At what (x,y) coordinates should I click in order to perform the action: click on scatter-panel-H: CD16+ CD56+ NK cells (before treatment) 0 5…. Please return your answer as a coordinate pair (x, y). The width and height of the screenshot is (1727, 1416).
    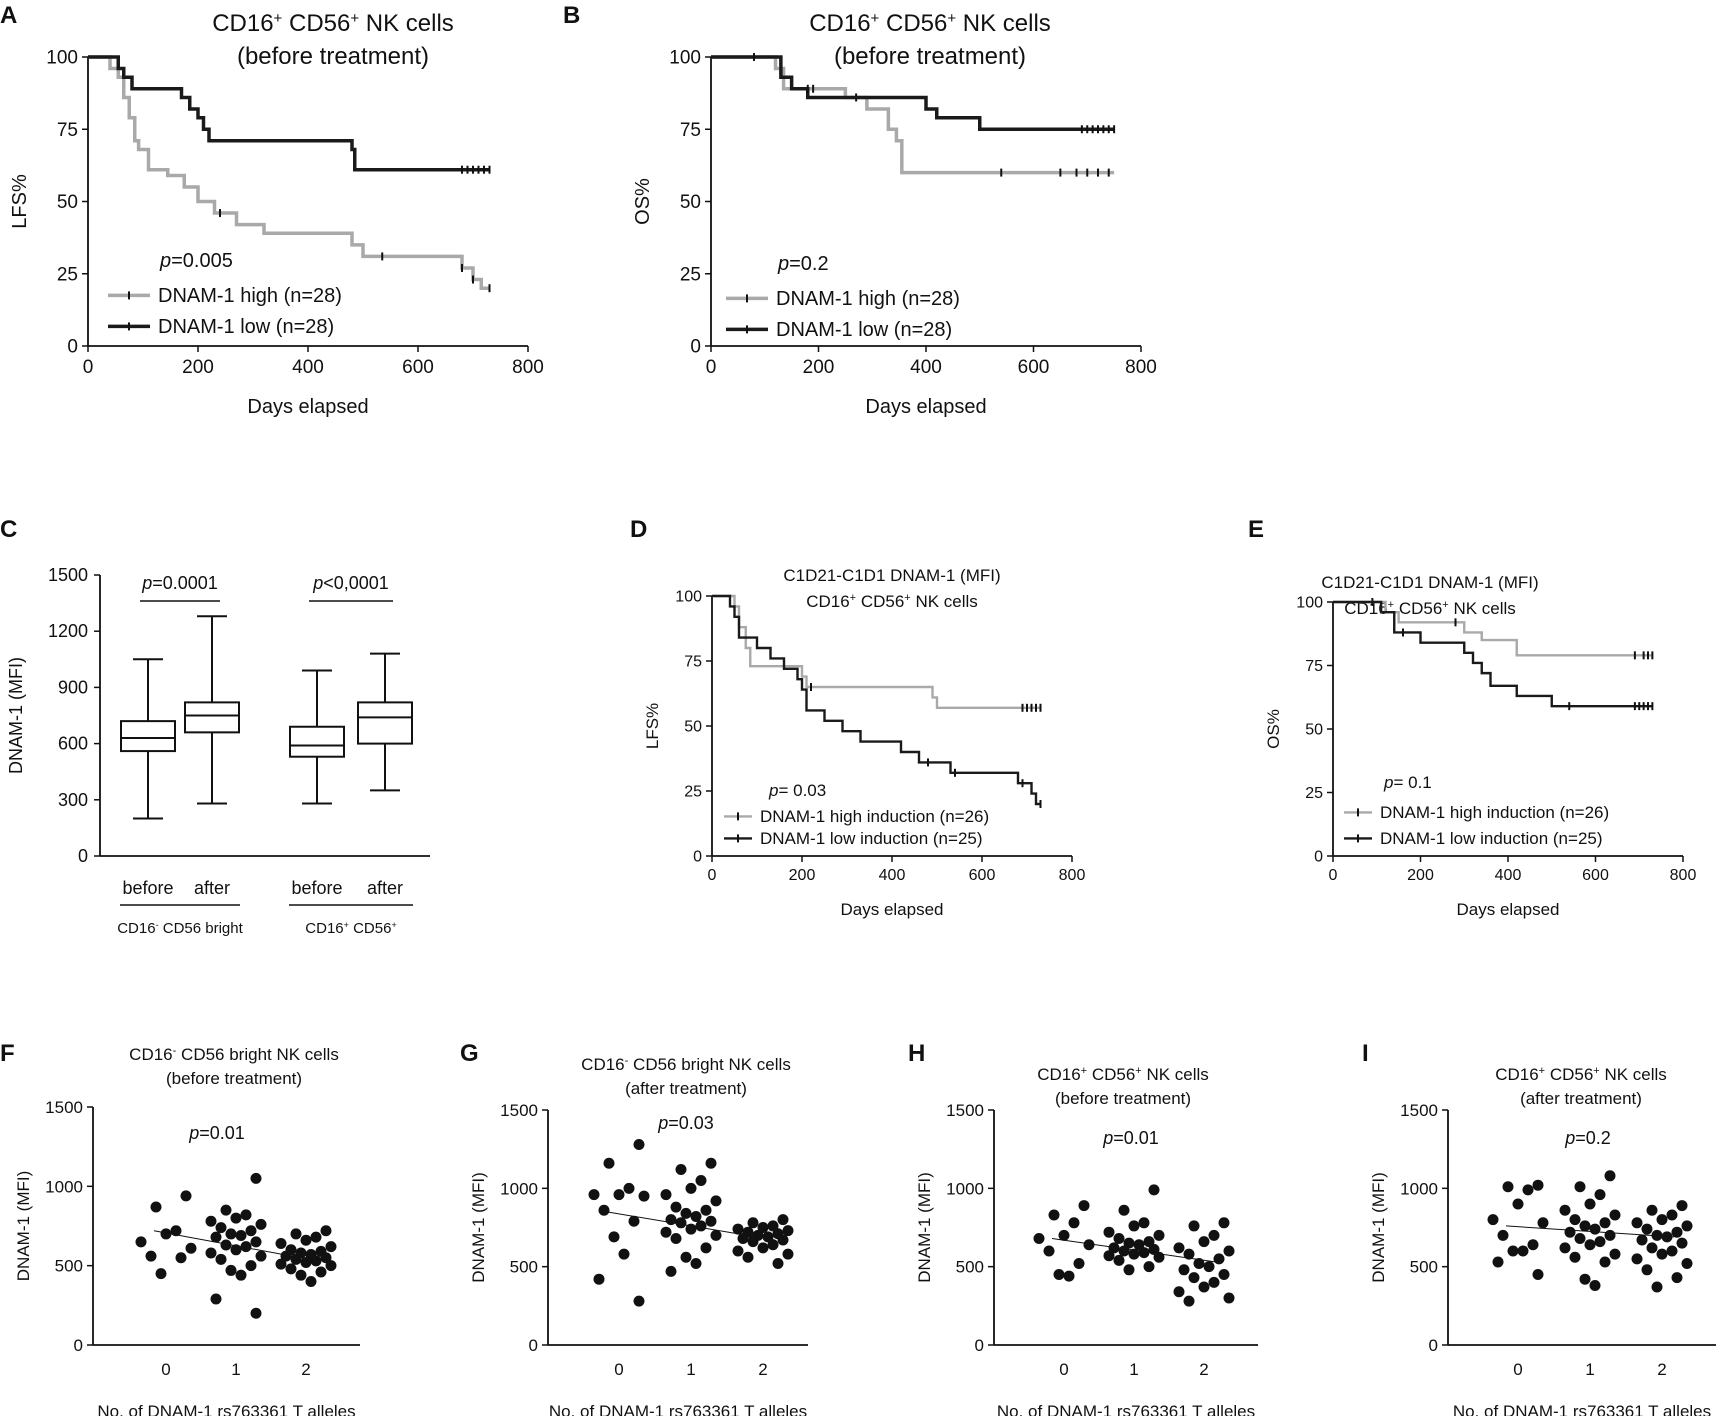
    Looking at the image, I should click on (1086, 1240).